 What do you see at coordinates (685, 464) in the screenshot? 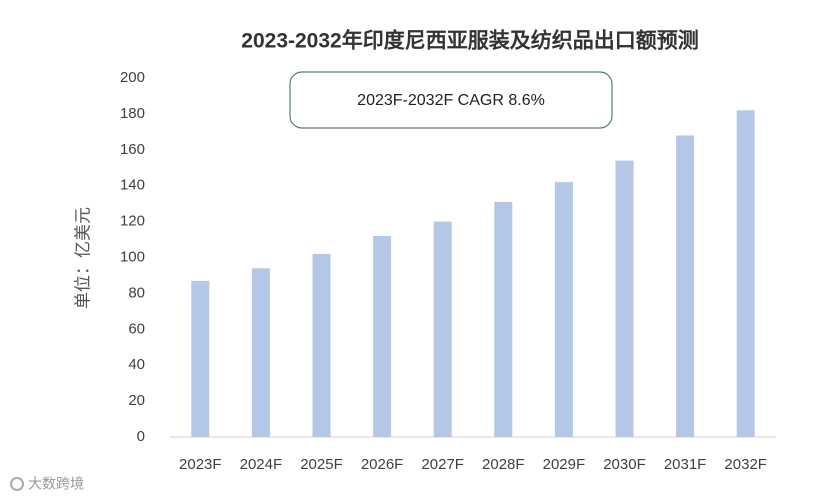
I see `x-tick-label: 2031F` at bounding box center [685, 464].